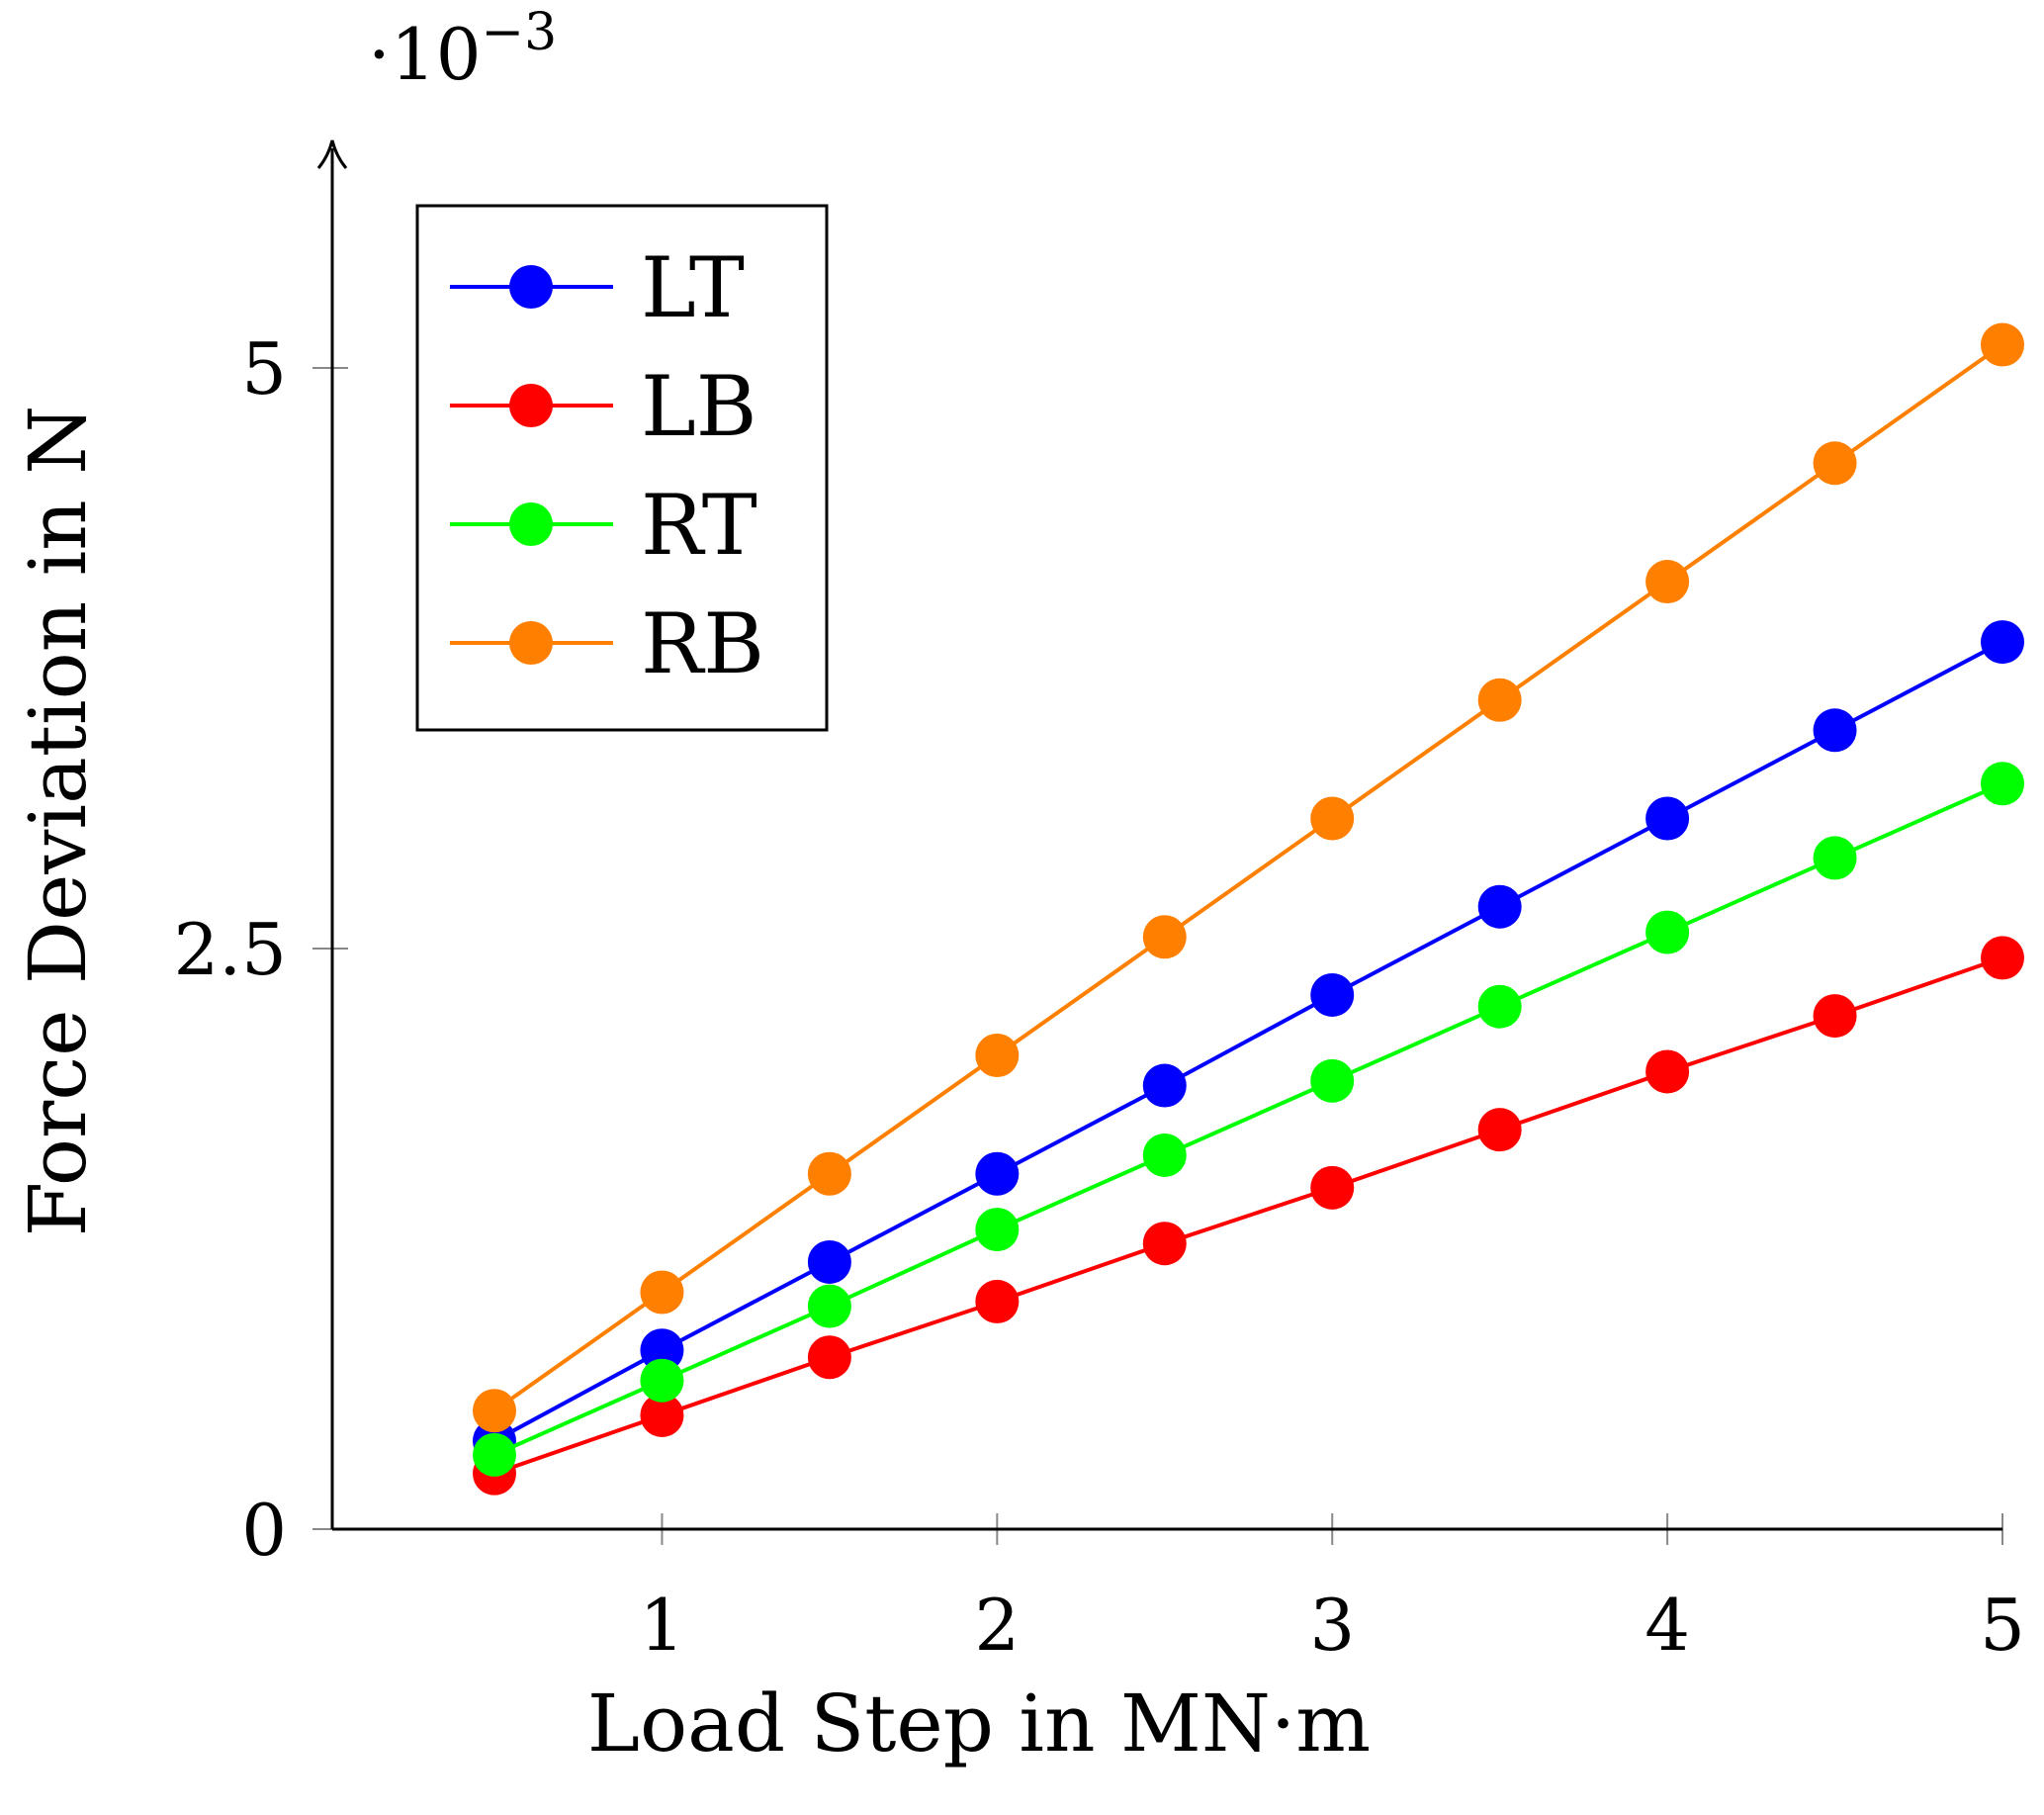 The width and height of the screenshot is (2044, 1815). Describe the element at coordinates (332, 154) in the screenshot. I see `y-axis-arrowhead` at that location.